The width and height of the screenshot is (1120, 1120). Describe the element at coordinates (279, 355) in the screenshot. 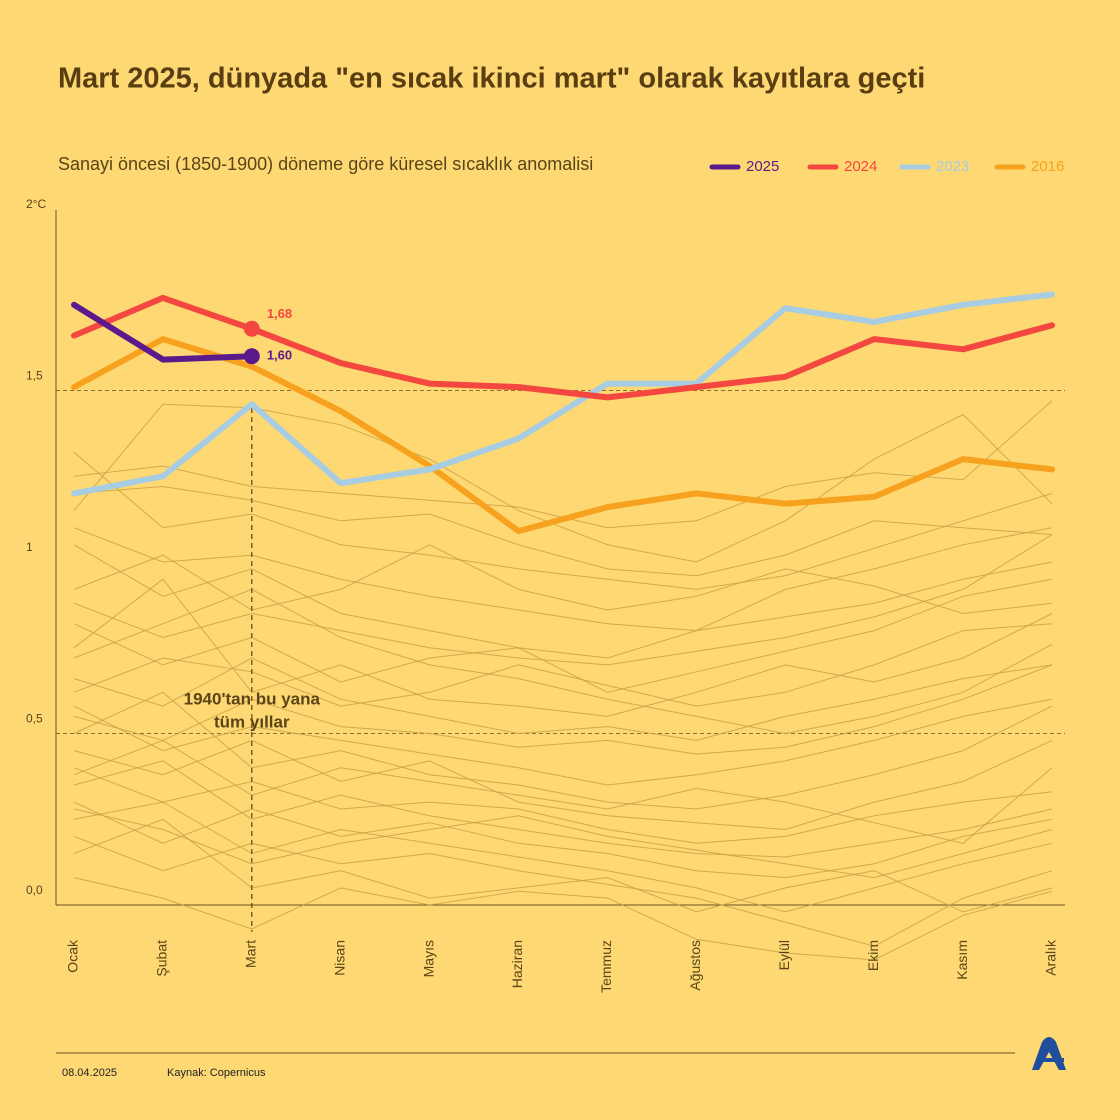

I see `data-label: 1,60` at that location.